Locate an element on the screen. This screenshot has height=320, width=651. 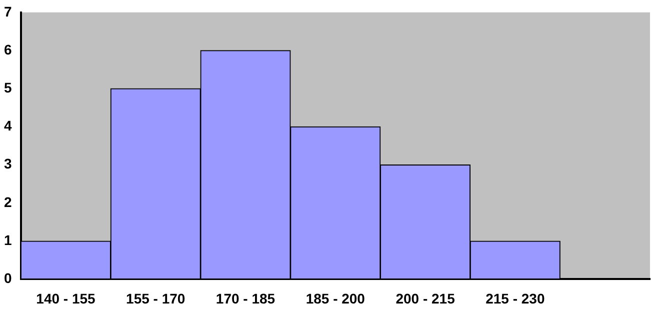
y-tick-label: 0 is located at coordinates (8, 278).